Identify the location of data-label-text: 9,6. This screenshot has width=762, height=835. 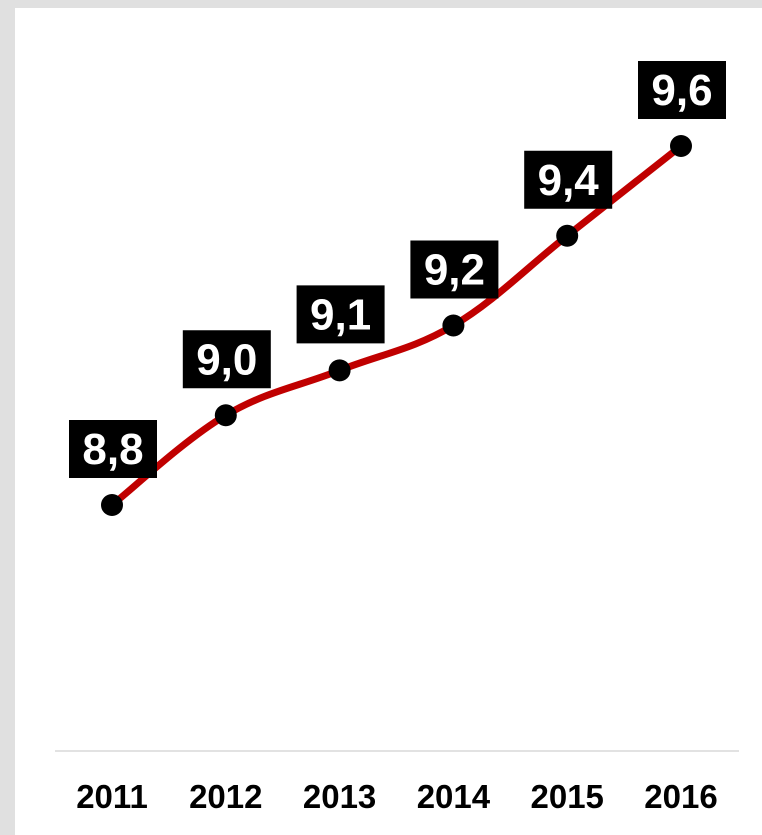
(681, 90).